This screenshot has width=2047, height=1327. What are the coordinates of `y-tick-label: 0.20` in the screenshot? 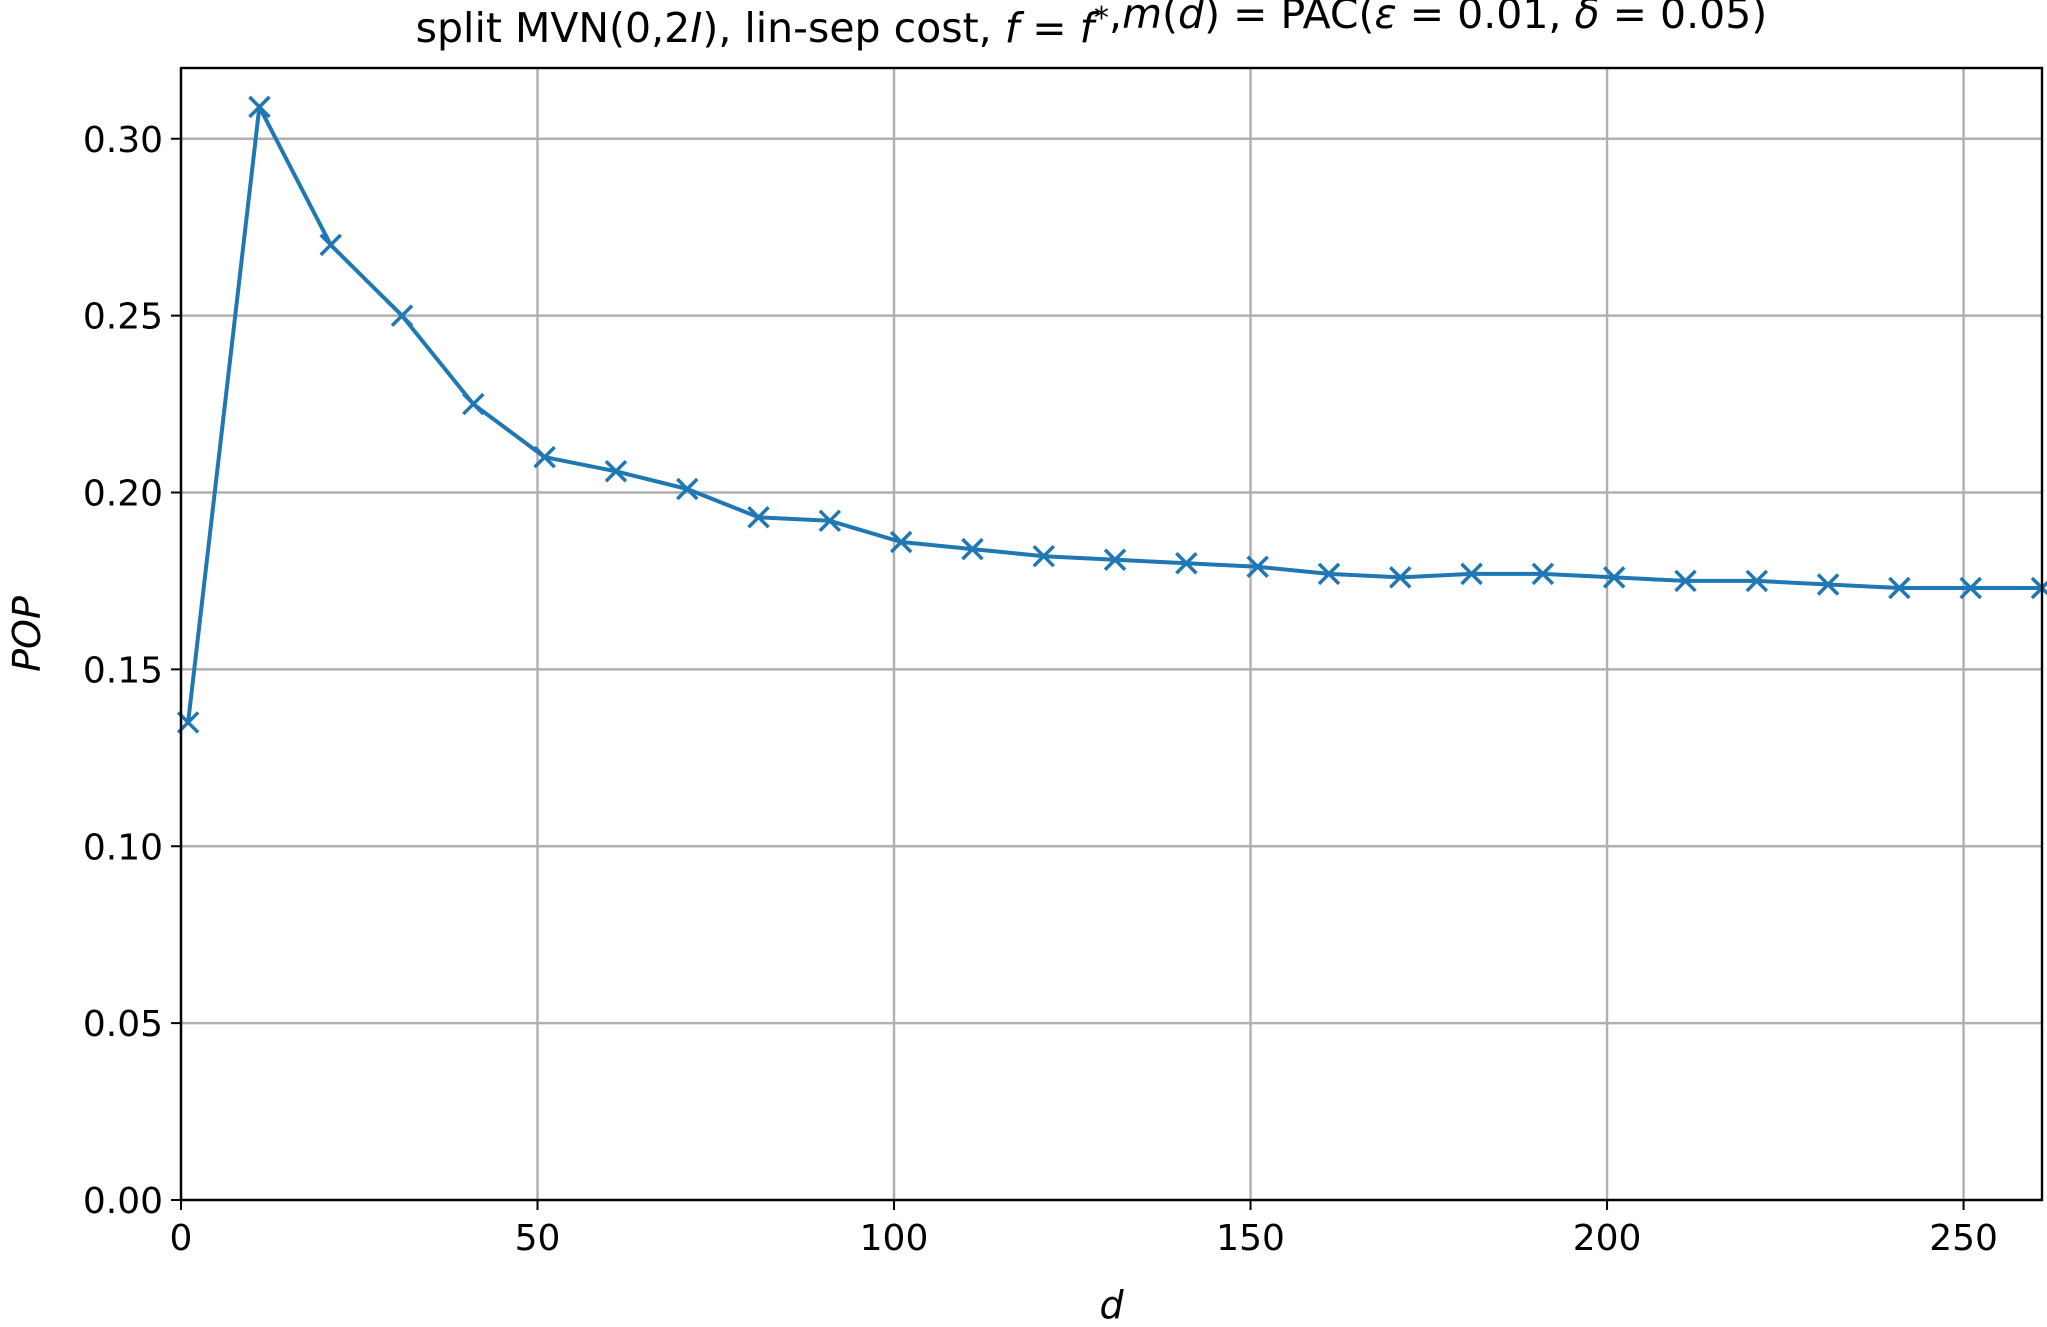 It's located at (123, 494).